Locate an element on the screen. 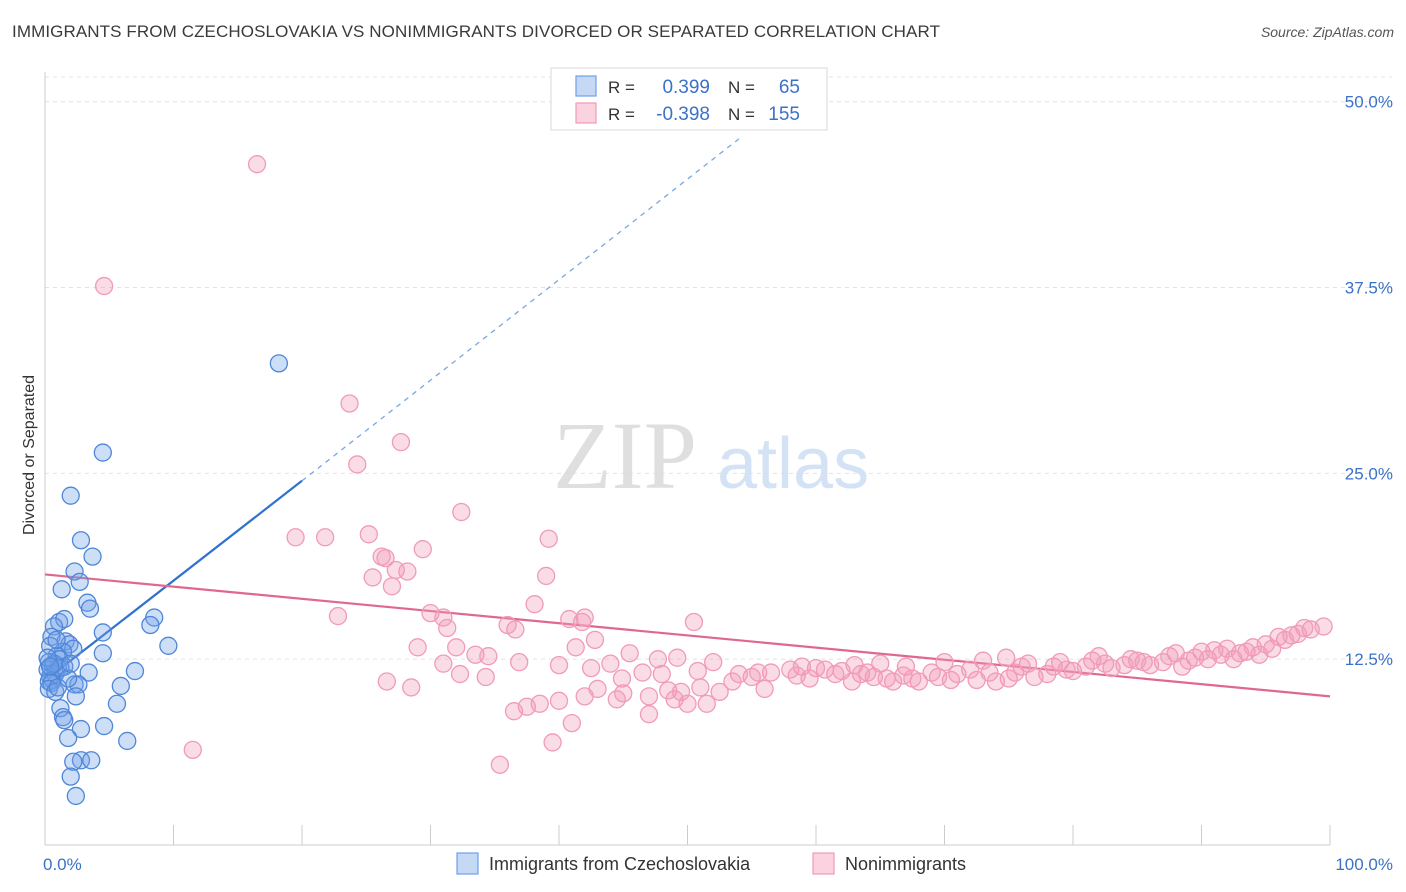  legend-swatch-blue is located at coordinates (586, 86).